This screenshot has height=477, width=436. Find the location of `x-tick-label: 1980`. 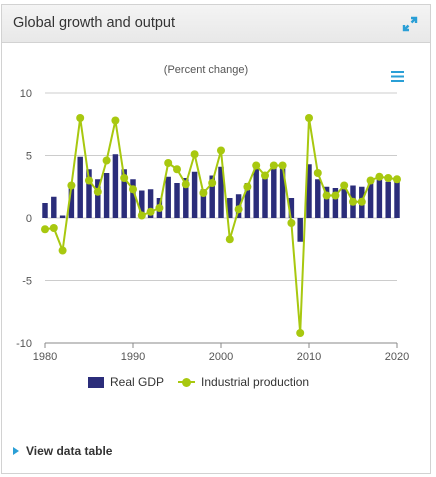

x-tick-label: 1980 is located at coordinates (45, 357).